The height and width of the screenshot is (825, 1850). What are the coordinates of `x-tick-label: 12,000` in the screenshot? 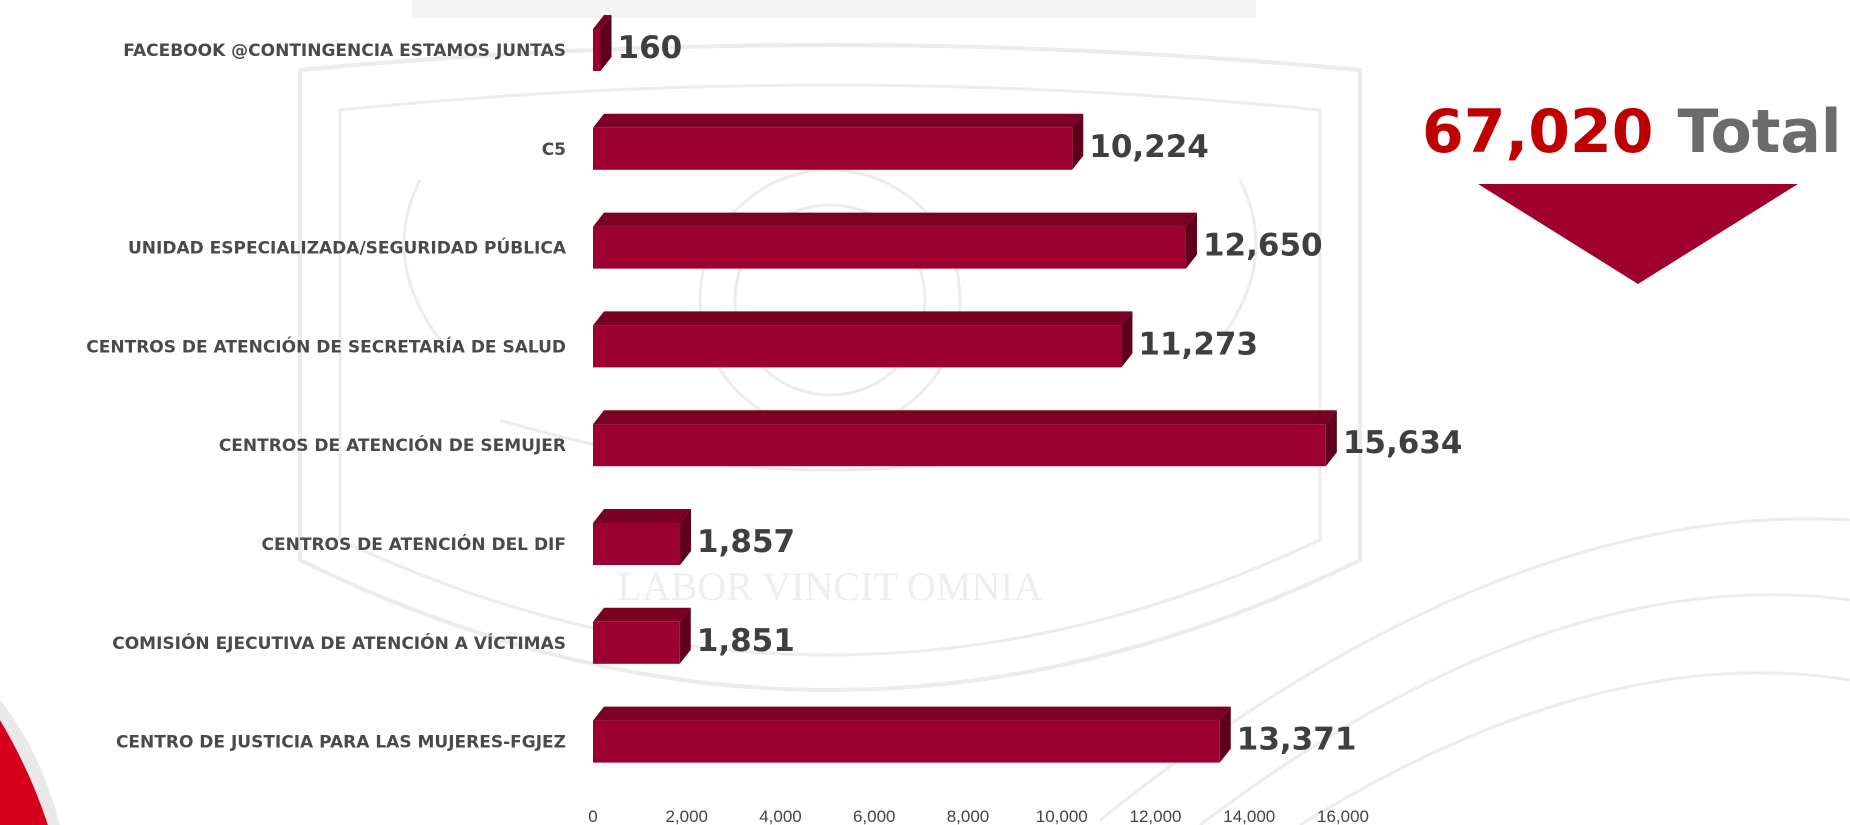 It's located at (1156, 816).